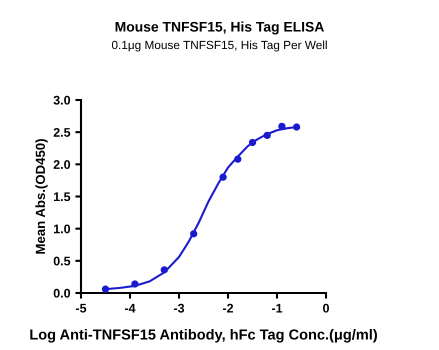  I want to click on y-tick-label: 0.0, so click(62, 293).